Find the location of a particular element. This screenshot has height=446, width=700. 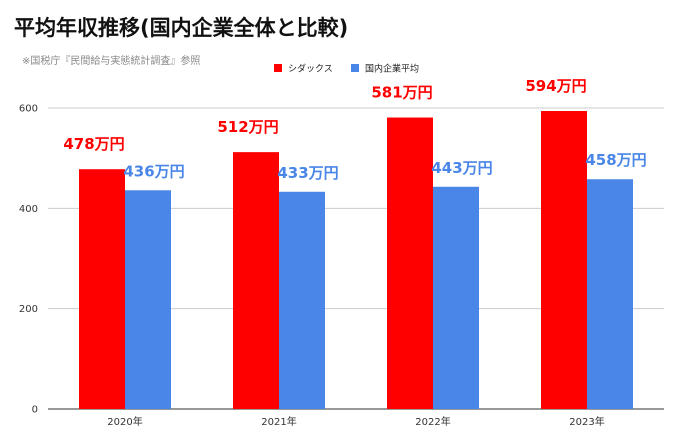

y-tick-label: 600 is located at coordinates (28, 109).